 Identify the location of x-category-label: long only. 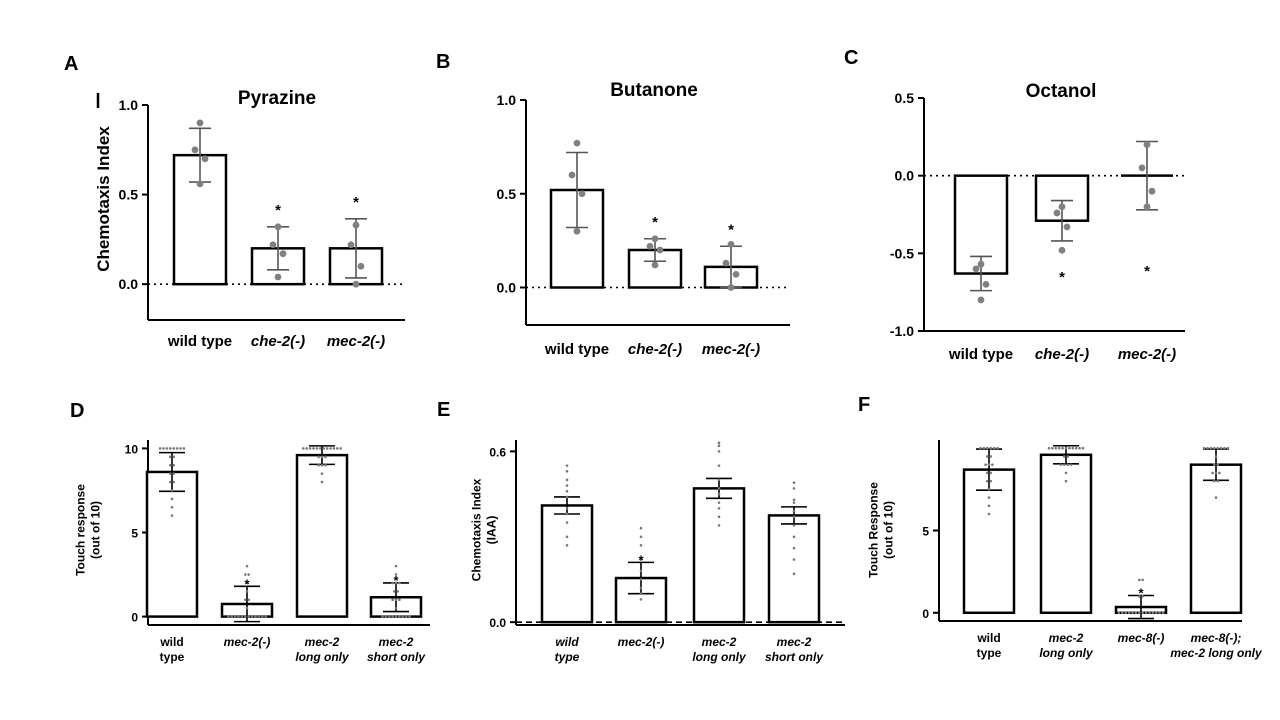
(1066, 653).